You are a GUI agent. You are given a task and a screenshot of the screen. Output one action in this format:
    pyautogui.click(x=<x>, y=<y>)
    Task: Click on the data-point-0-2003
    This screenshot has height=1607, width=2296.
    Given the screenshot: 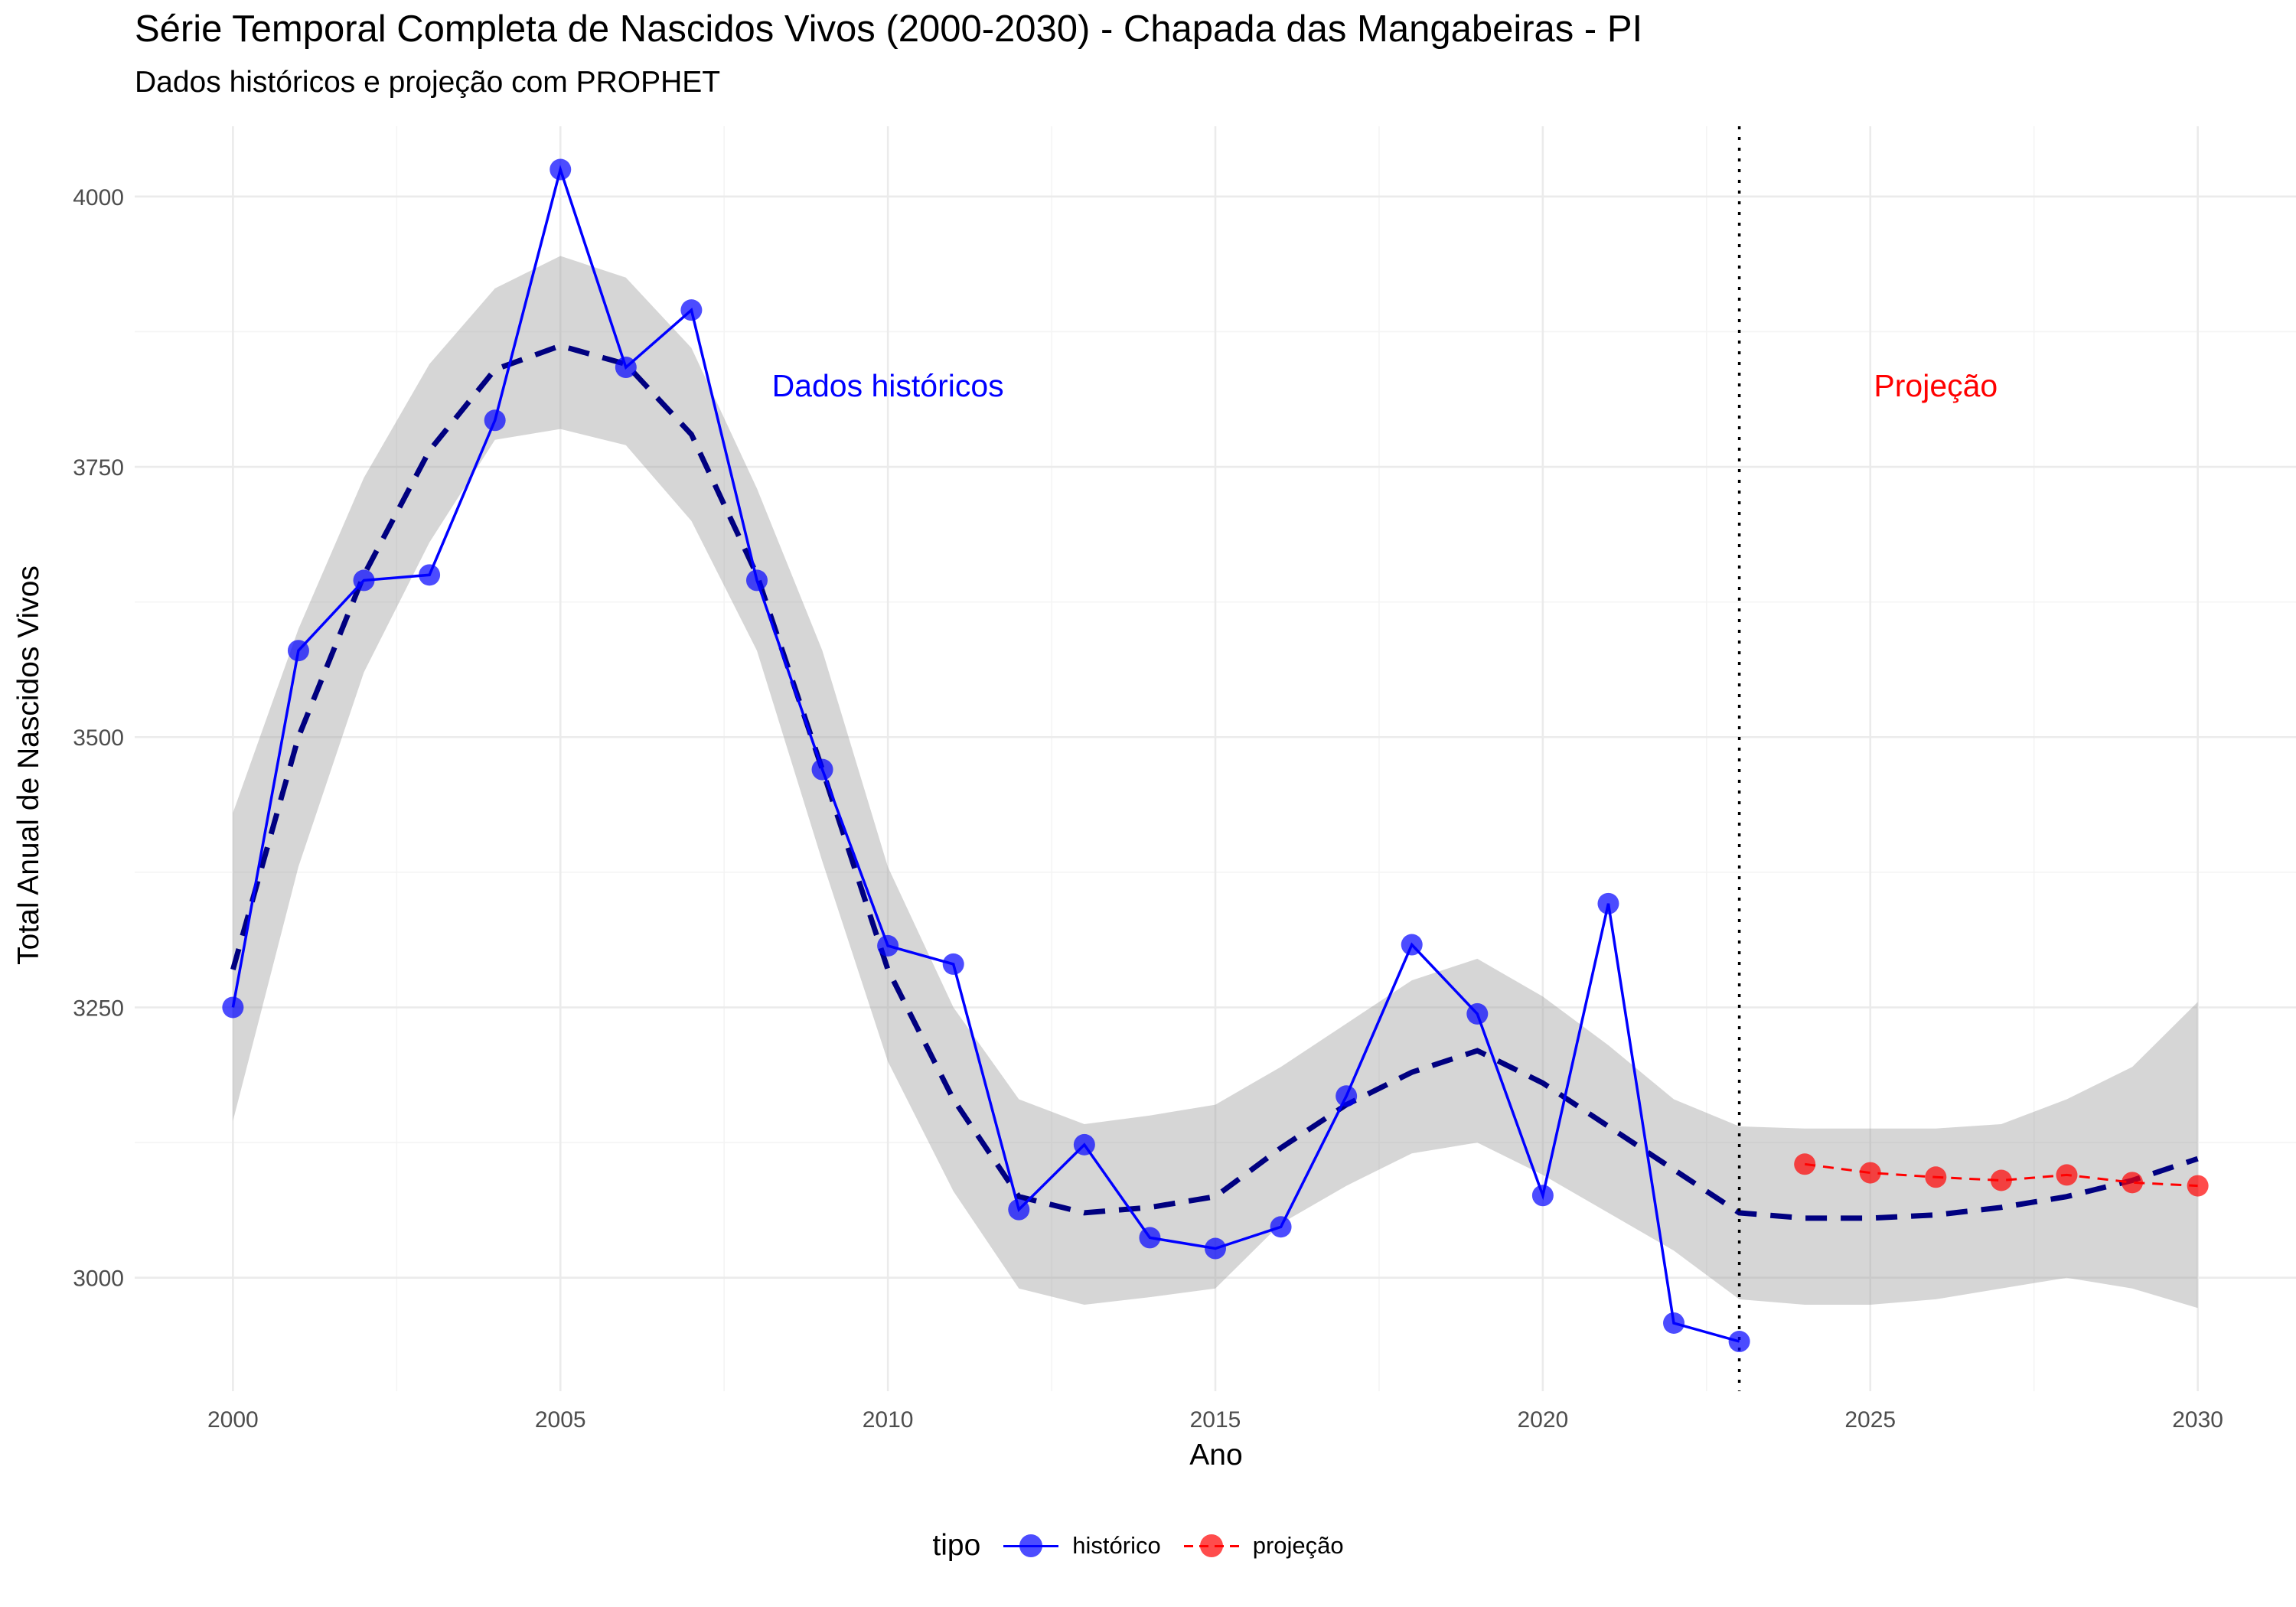 What is the action you would take?
    pyautogui.click(x=430, y=575)
    